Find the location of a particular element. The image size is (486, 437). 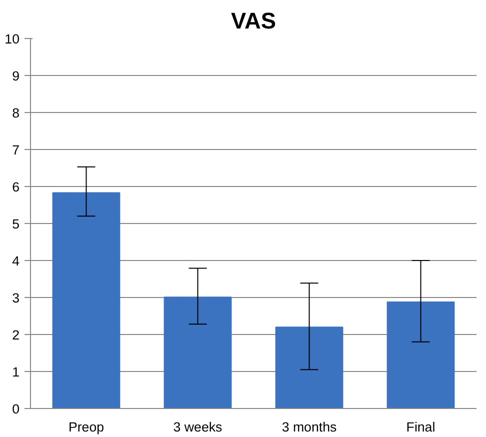

y-tick-label: 7 is located at coordinates (16, 150).